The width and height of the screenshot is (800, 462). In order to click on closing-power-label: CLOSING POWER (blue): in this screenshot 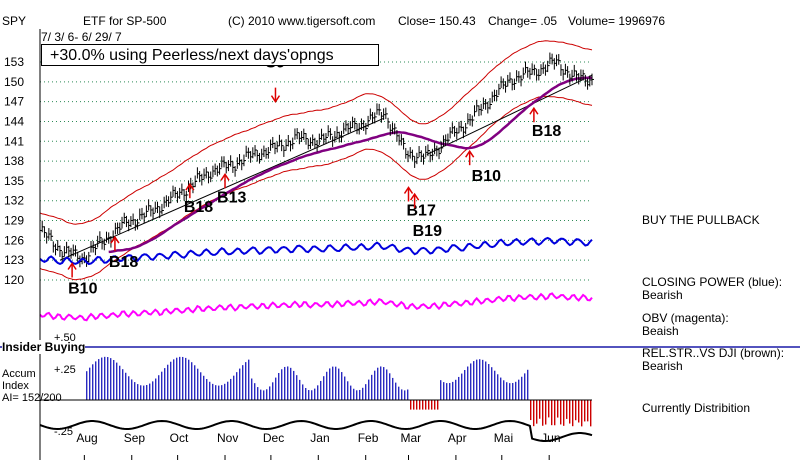, I will do `click(712, 282)`.